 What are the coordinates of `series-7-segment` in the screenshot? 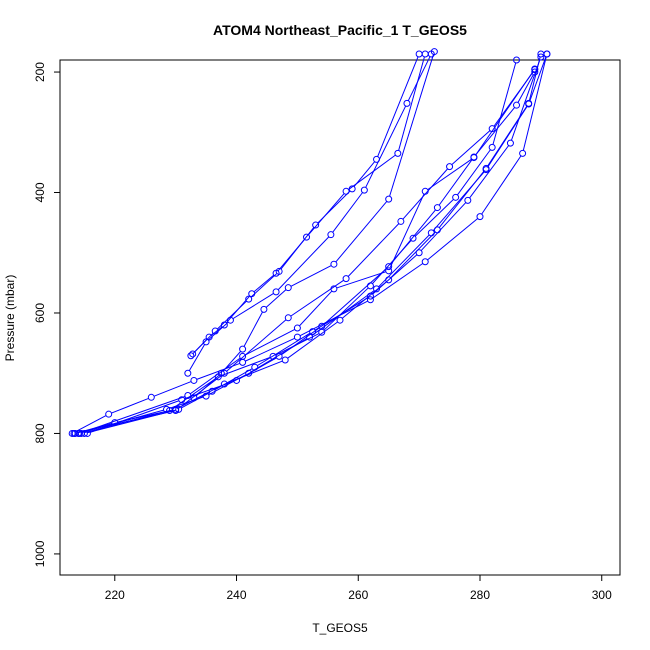 It's located at (317, 298).